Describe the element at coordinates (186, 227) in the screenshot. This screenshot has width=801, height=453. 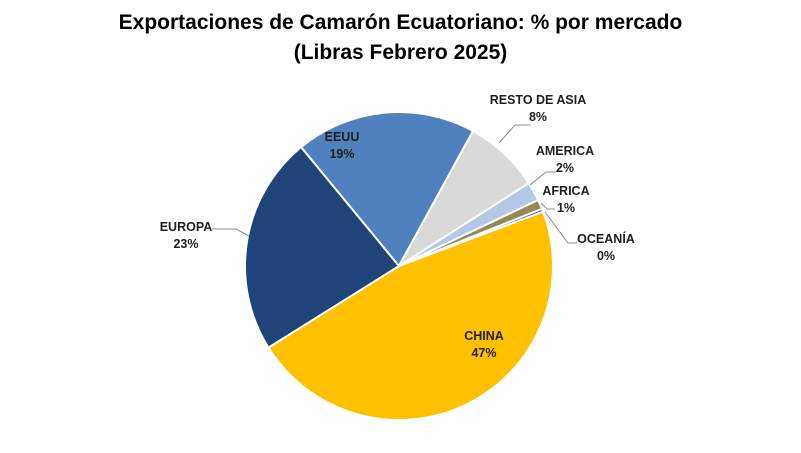
I see `slice-name-label-europa: EUROPA` at that location.